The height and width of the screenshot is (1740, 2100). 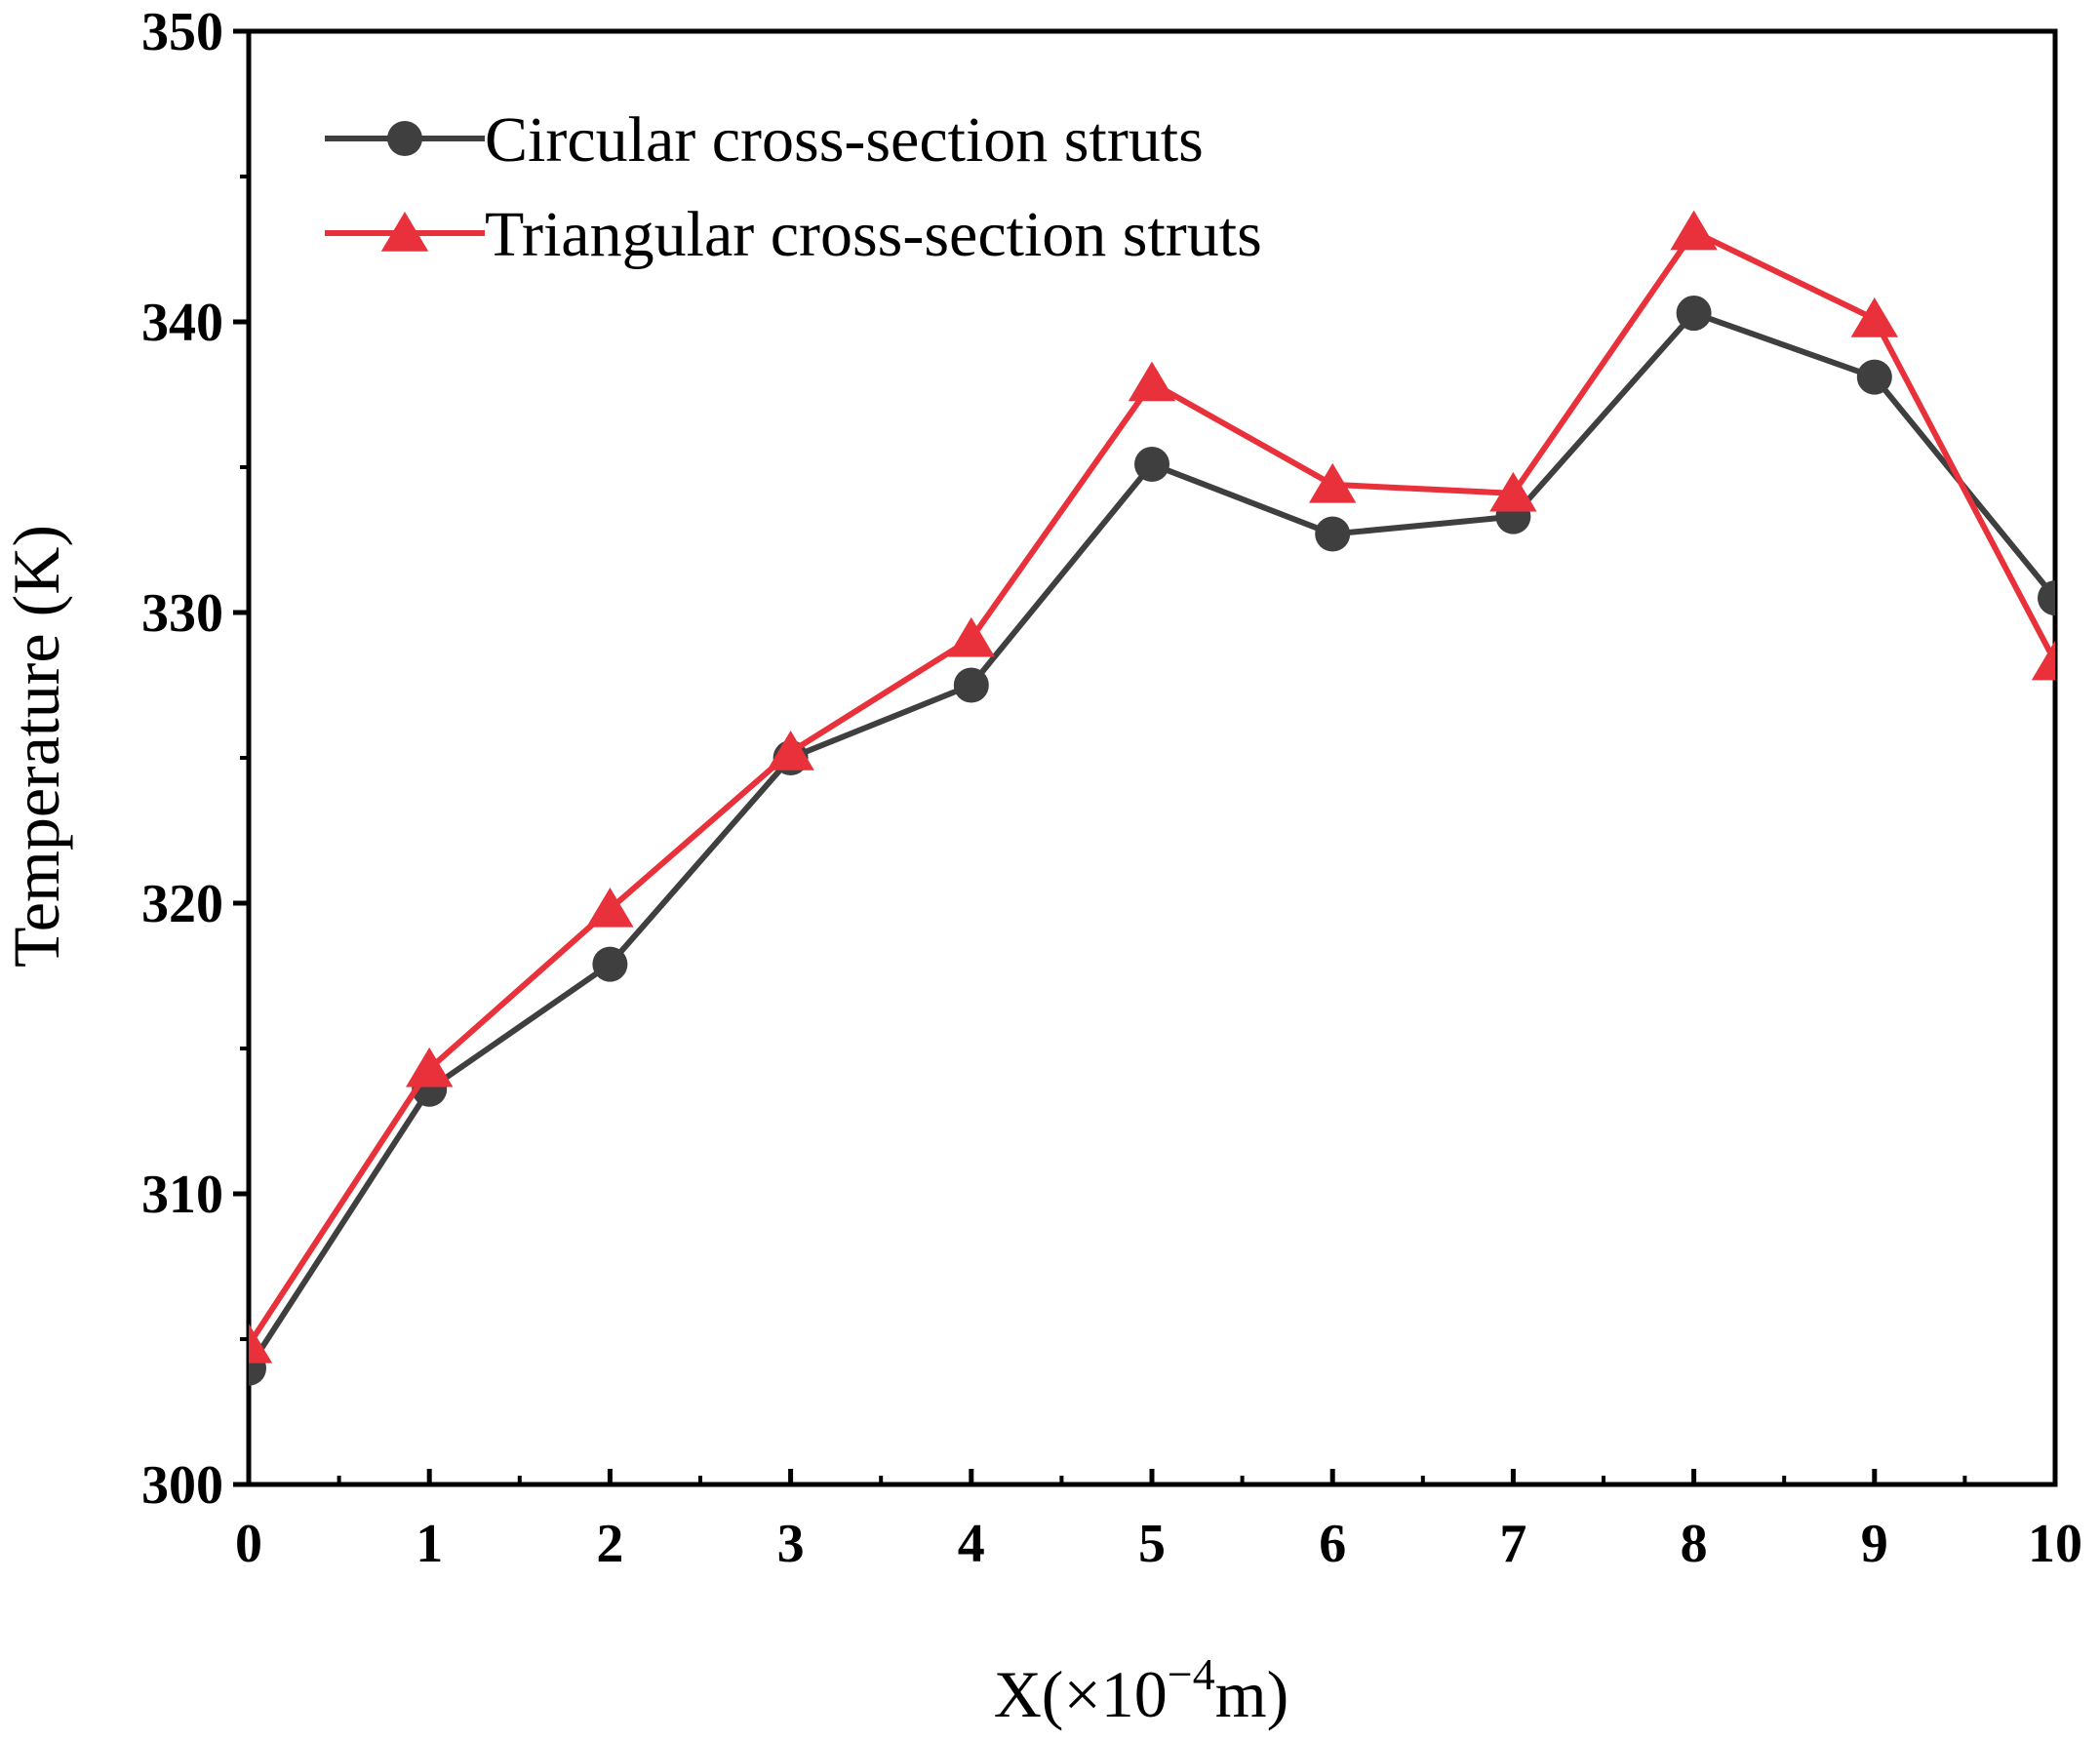 I want to click on x-axis-title: X(×10−4m), so click(x=1142, y=1690).